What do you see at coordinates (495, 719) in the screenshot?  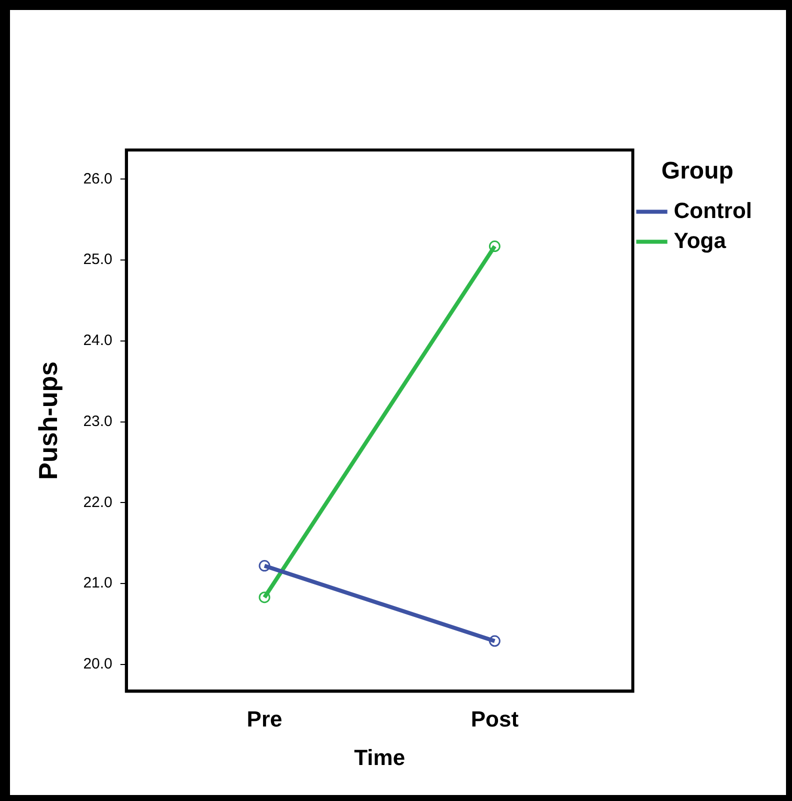 I see `x-tick-label: Post` at bounding box center [495, 719].